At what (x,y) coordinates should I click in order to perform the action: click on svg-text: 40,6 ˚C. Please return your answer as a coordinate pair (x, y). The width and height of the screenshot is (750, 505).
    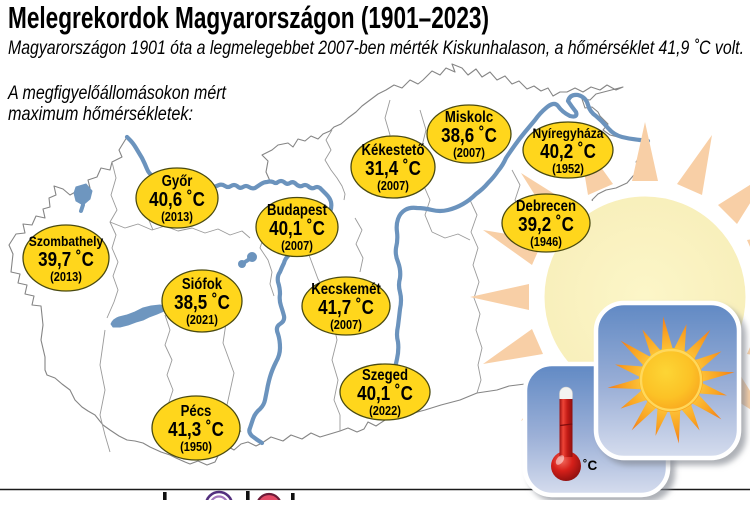
    Looking at the image, I should click on (177, 199).